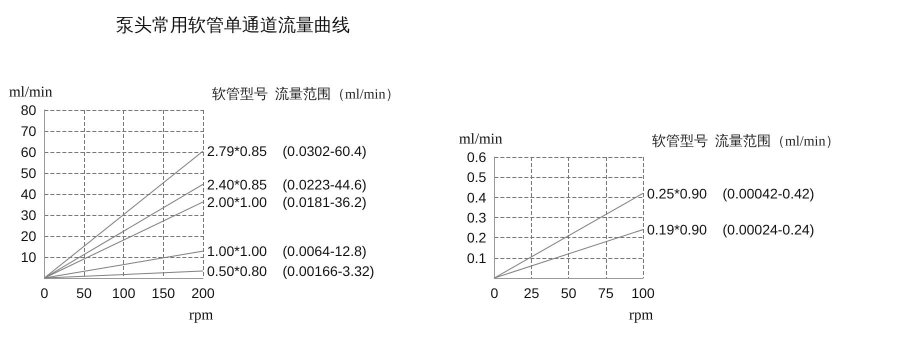  What do you see at coordinates (28, 152) in the screenshot?
I see `y-tick-label: 60` at bounding box center [28, 152].